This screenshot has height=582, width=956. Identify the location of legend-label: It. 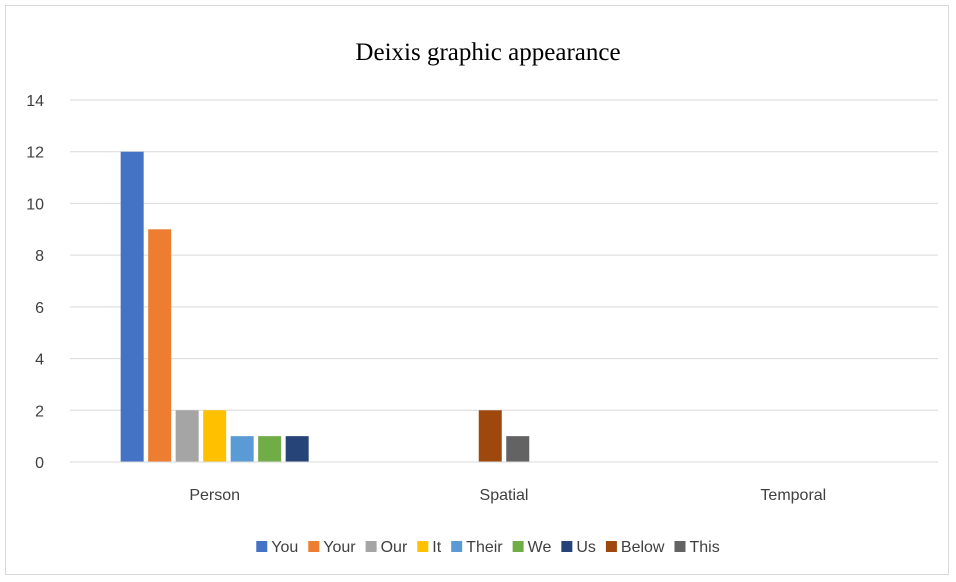
(436, 547).